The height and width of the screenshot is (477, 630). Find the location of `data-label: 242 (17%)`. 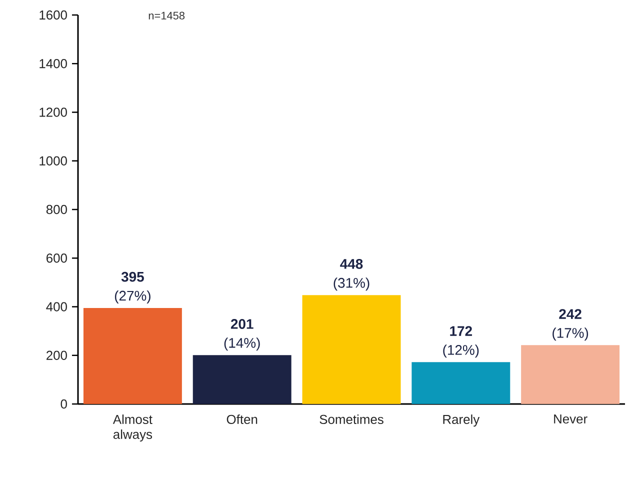

data-label: 242 (17%) is located at coordinates (570, 325).